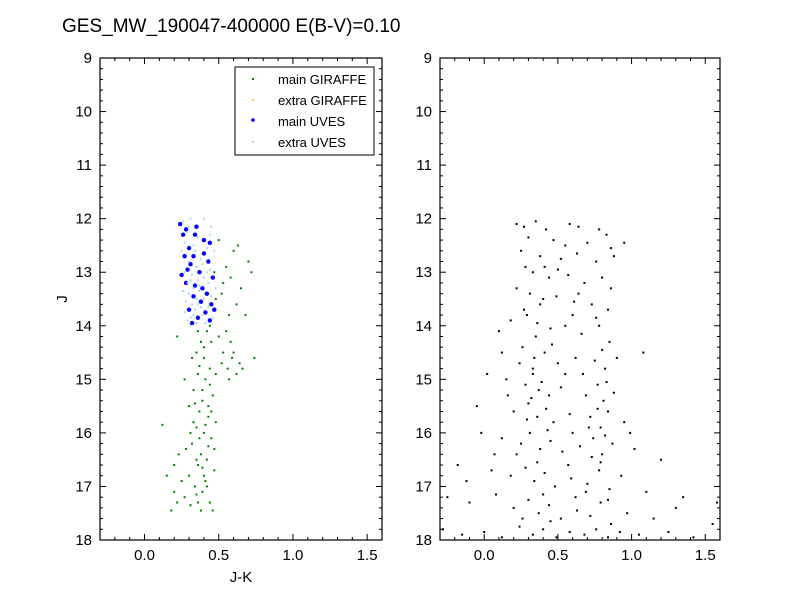  What do you see at coordinates (423, 433) in the screenshot?
I see `y-tick-label: 16` at bounding box center [423, 433].